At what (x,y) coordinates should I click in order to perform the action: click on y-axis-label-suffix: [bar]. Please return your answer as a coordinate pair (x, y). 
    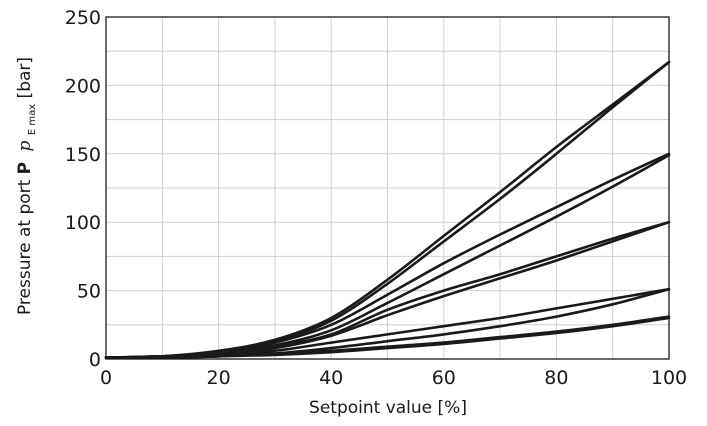
    Looking at the image, I should click on (25, 77).